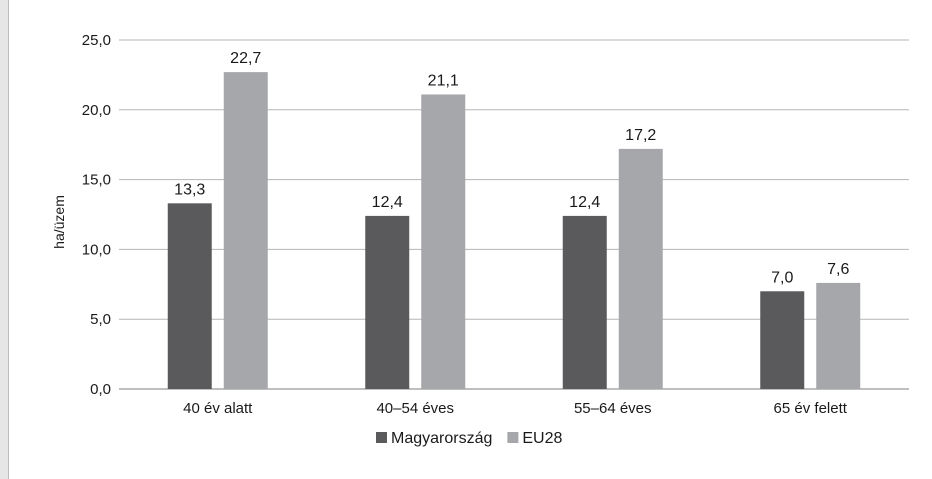 The height and width of the screenshot is (479, 932). I want to click on data-label: 22,7, so click(245, 58).